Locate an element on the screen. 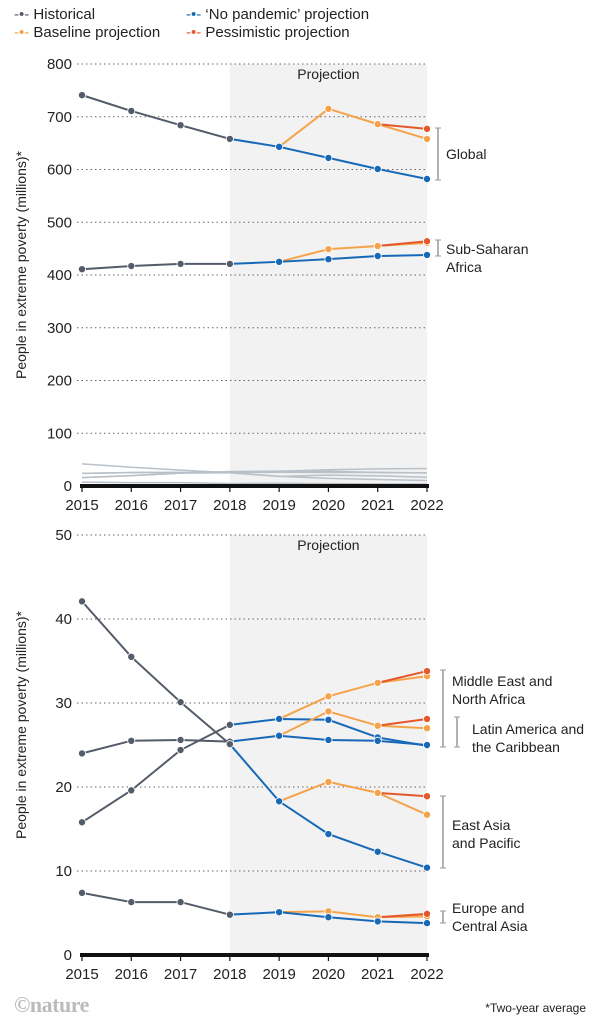 The image size is (600, 1023). projection-shading is located at coordinates (328, 745).